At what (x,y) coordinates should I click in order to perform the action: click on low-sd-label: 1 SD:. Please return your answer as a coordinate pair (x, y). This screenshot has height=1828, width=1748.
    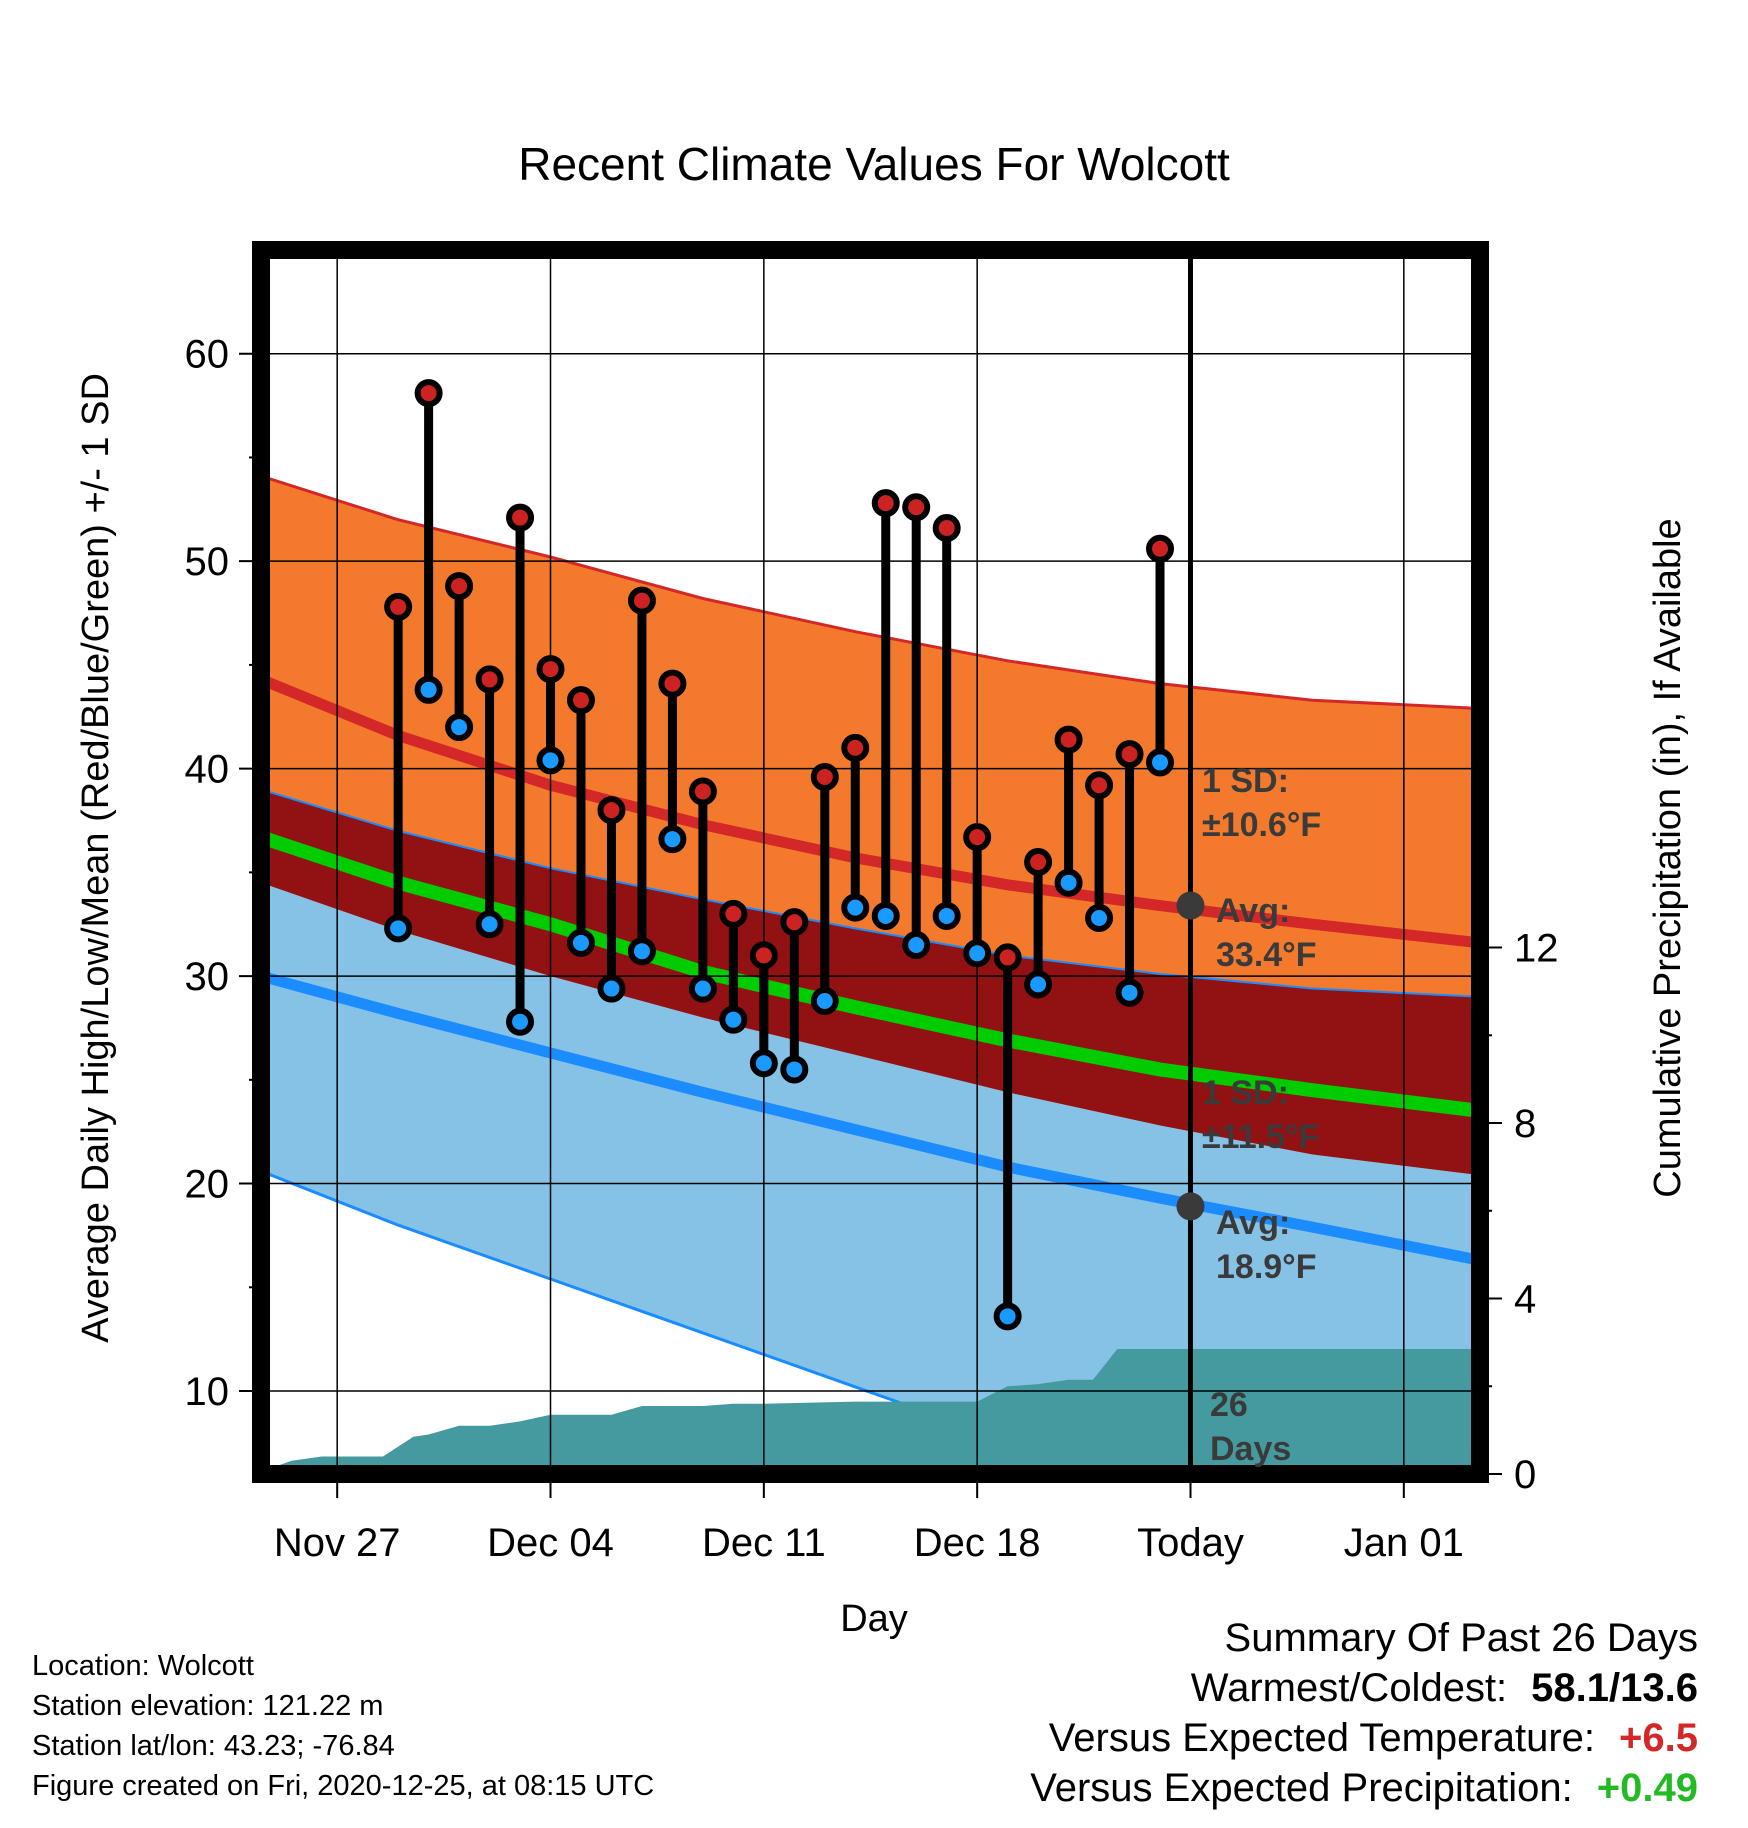
    Looking at the image, I should click on (1245, 1093).